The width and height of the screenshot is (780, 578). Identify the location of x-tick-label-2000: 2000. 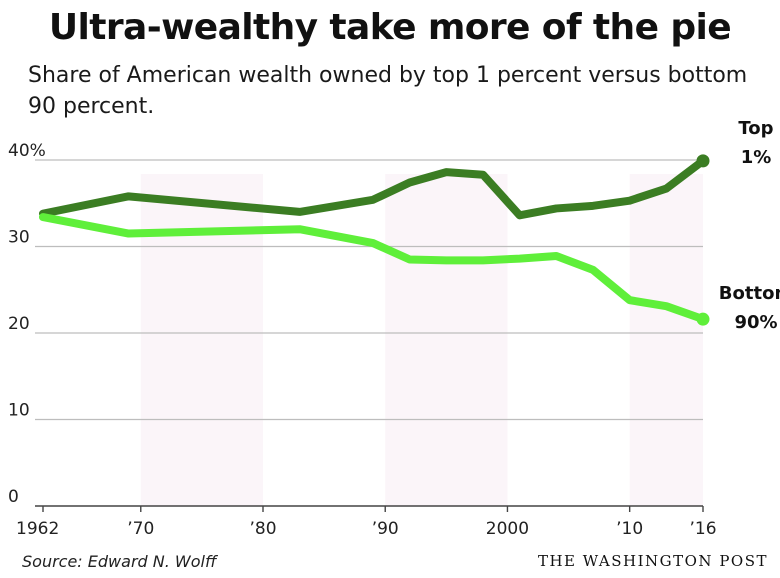
(507, 529).